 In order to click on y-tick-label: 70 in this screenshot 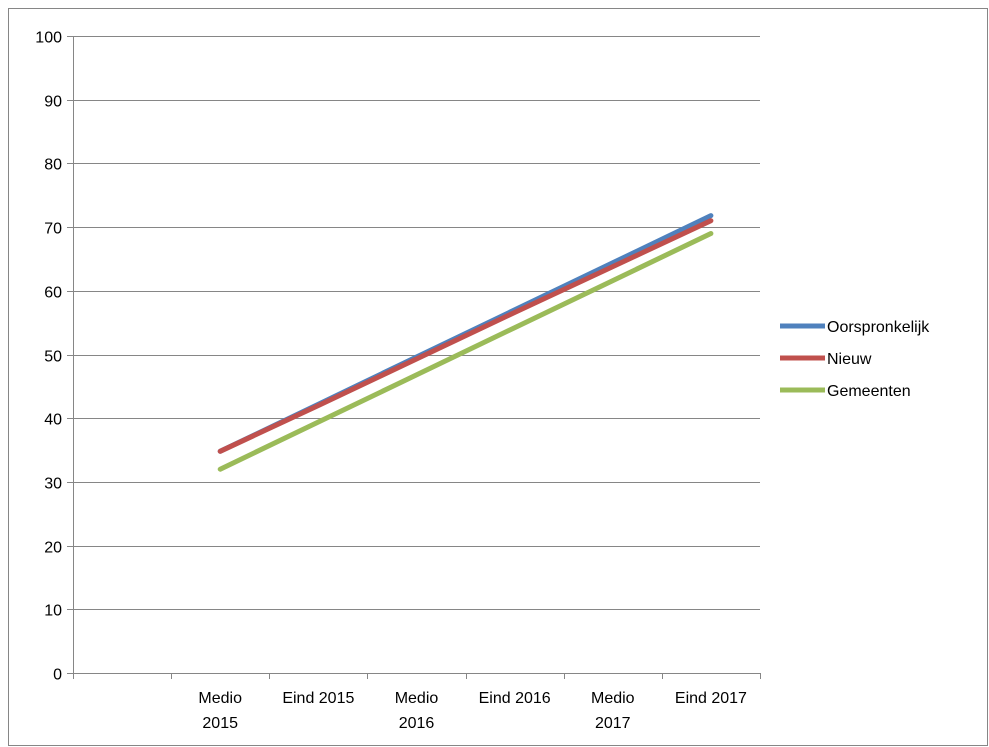, I will do `click(53, 229)`.